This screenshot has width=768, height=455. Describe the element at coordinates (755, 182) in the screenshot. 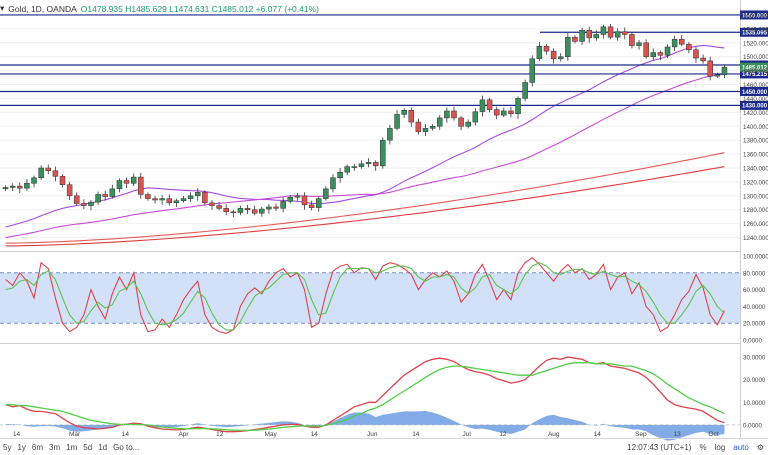

I see `price-tick-label: 1320.000` at that location.